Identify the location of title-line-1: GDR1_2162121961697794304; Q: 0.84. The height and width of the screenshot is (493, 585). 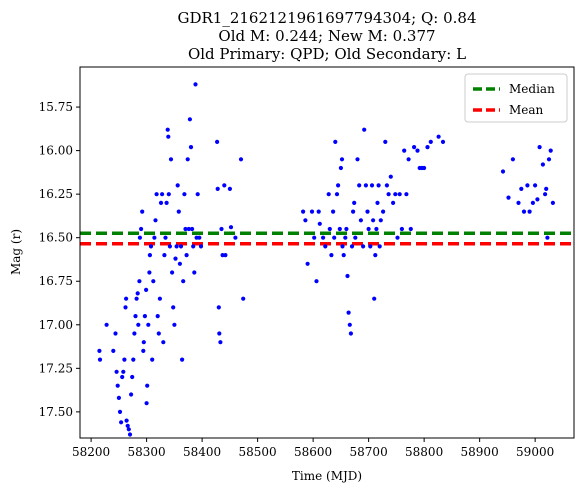
(326, 18).